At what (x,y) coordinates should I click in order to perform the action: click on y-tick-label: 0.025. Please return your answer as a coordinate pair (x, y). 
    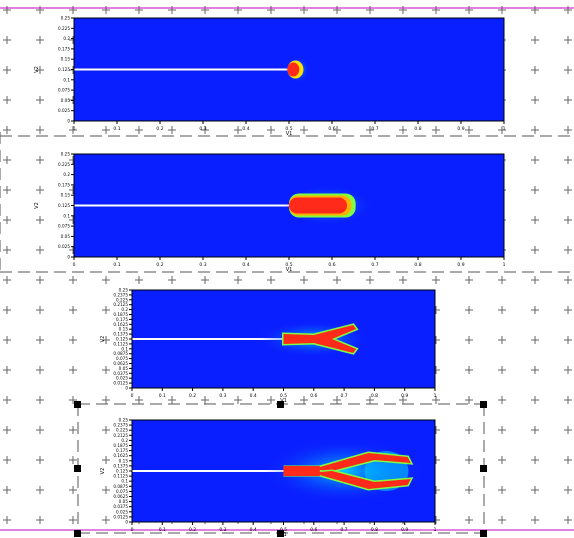
    Looking at the image, I should click on (122, 511).